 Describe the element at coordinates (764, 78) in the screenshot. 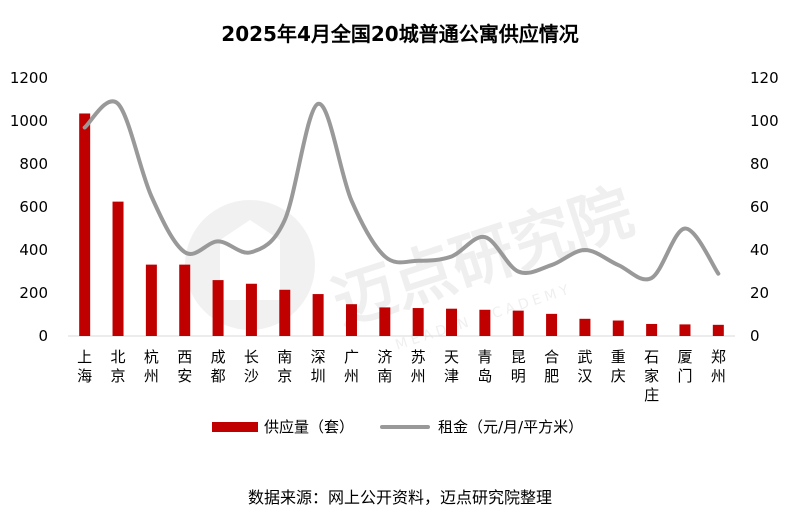

I see `y-right-tick-label: 120` at that location.